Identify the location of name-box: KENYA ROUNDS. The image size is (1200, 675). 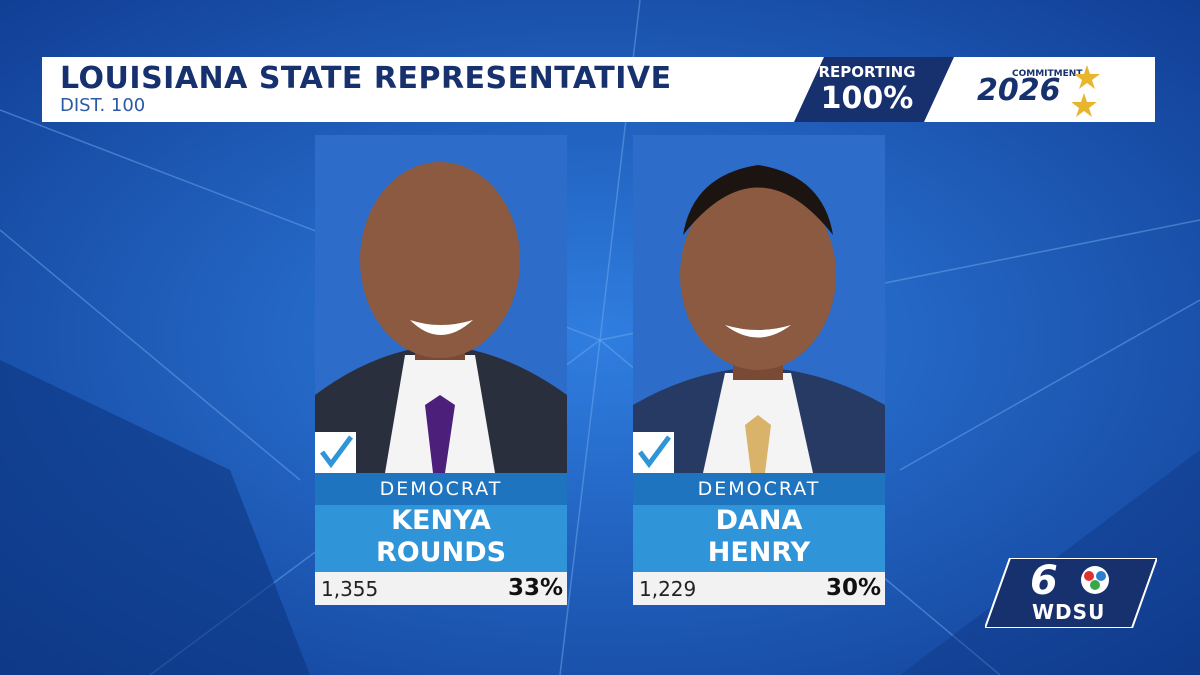
(441, 538).